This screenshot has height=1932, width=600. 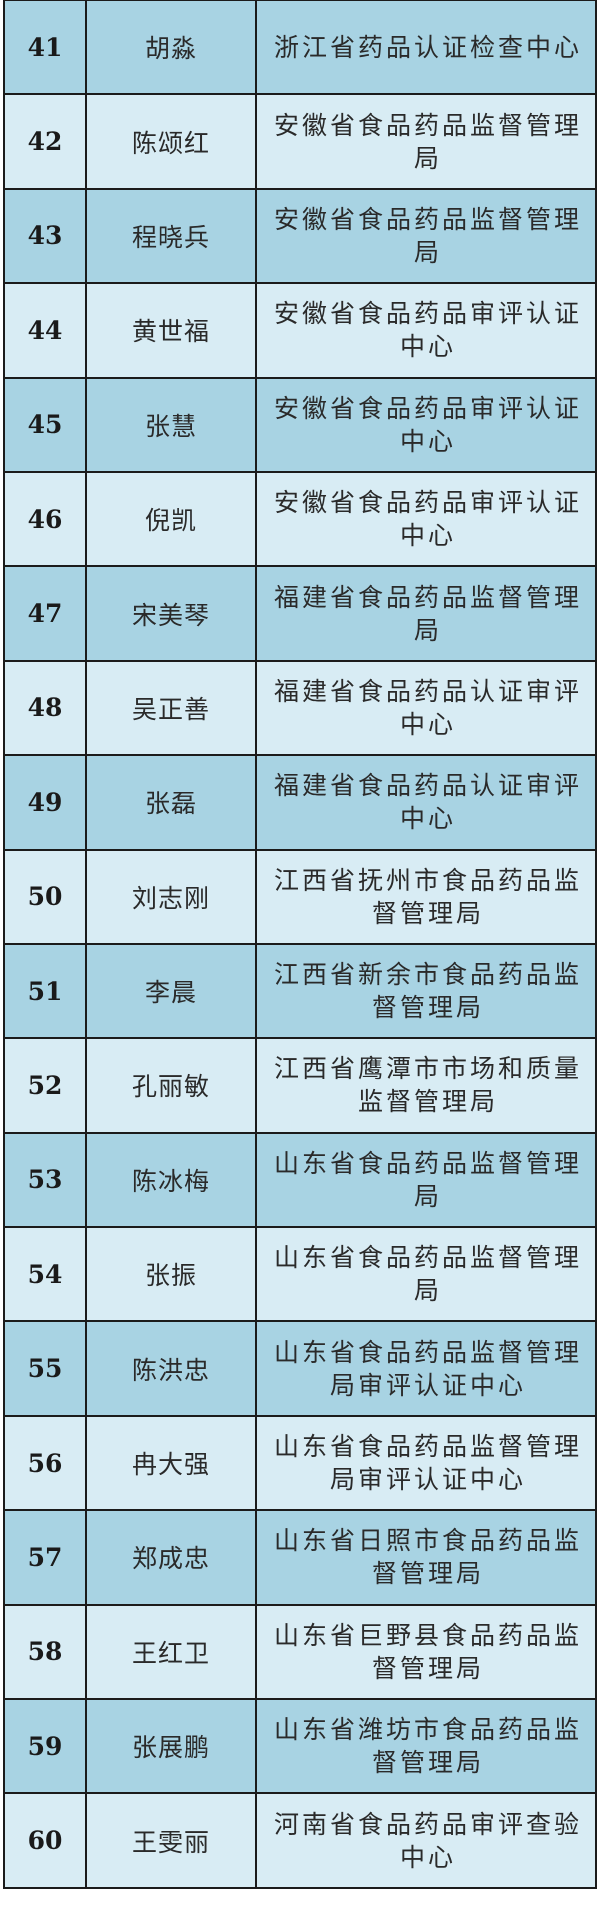 What do you see at coordinates (171, 802) in the screenshot?
I see `person-name: 张磊` at bounding box center [171, 802].